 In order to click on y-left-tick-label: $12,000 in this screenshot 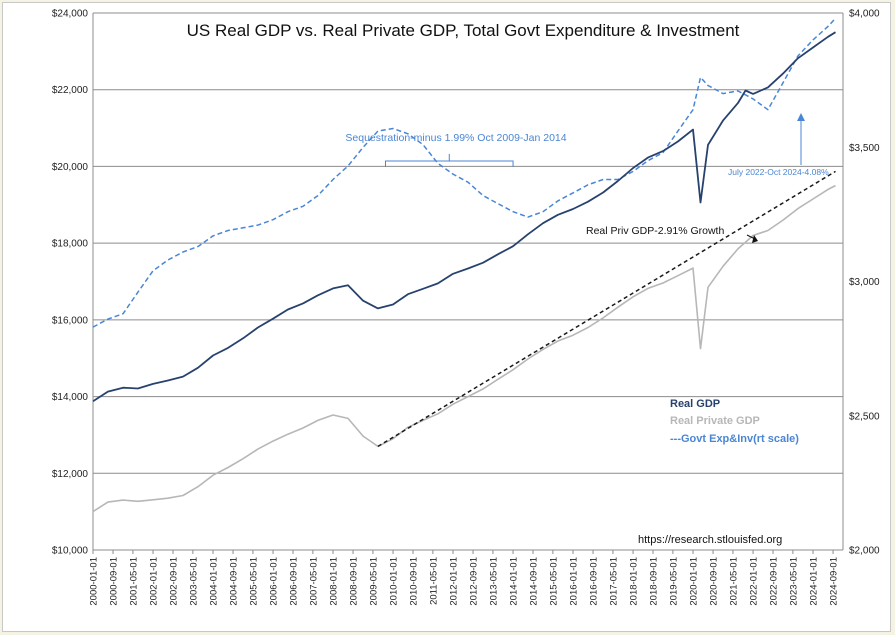, I will do `click(70, 474)`.